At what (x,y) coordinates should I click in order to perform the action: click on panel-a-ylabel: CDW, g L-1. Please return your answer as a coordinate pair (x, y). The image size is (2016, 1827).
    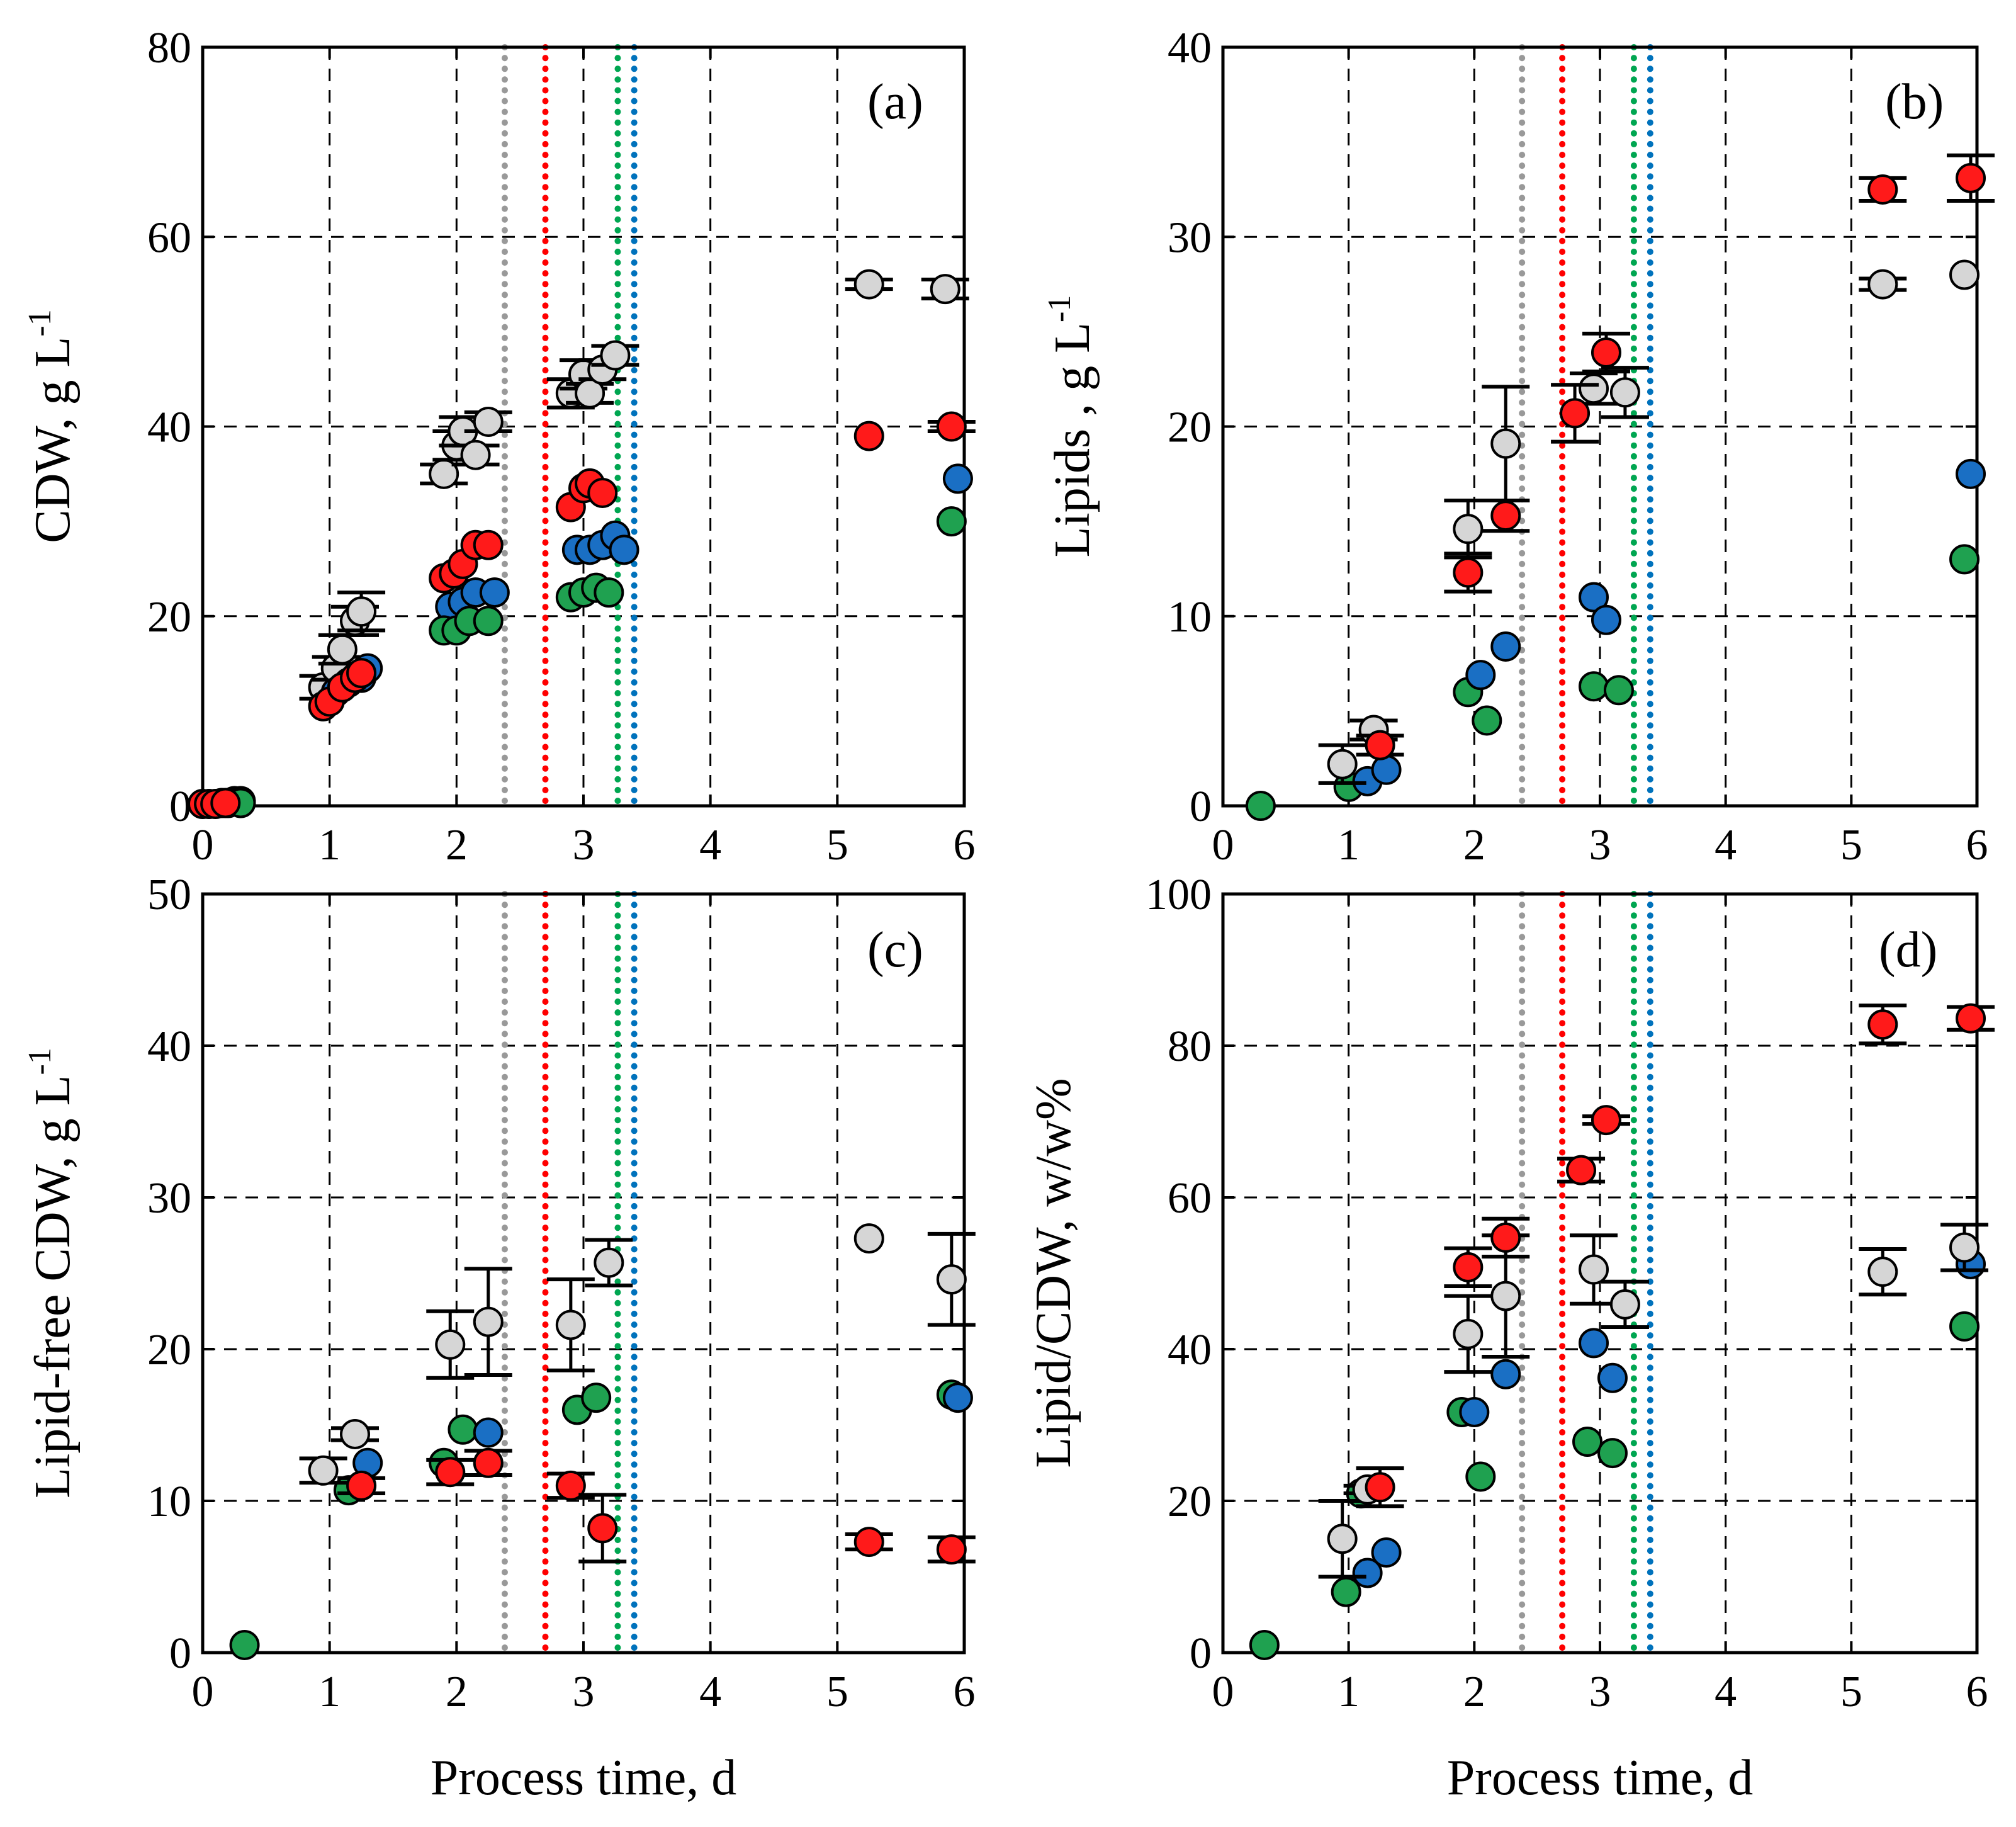
    Looking at the image, I should click on (51, 426).